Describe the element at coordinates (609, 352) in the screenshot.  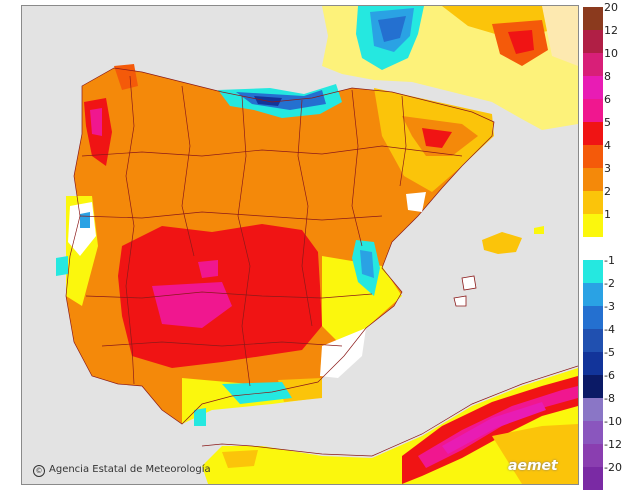
I see `legend-label: -5` at that location.